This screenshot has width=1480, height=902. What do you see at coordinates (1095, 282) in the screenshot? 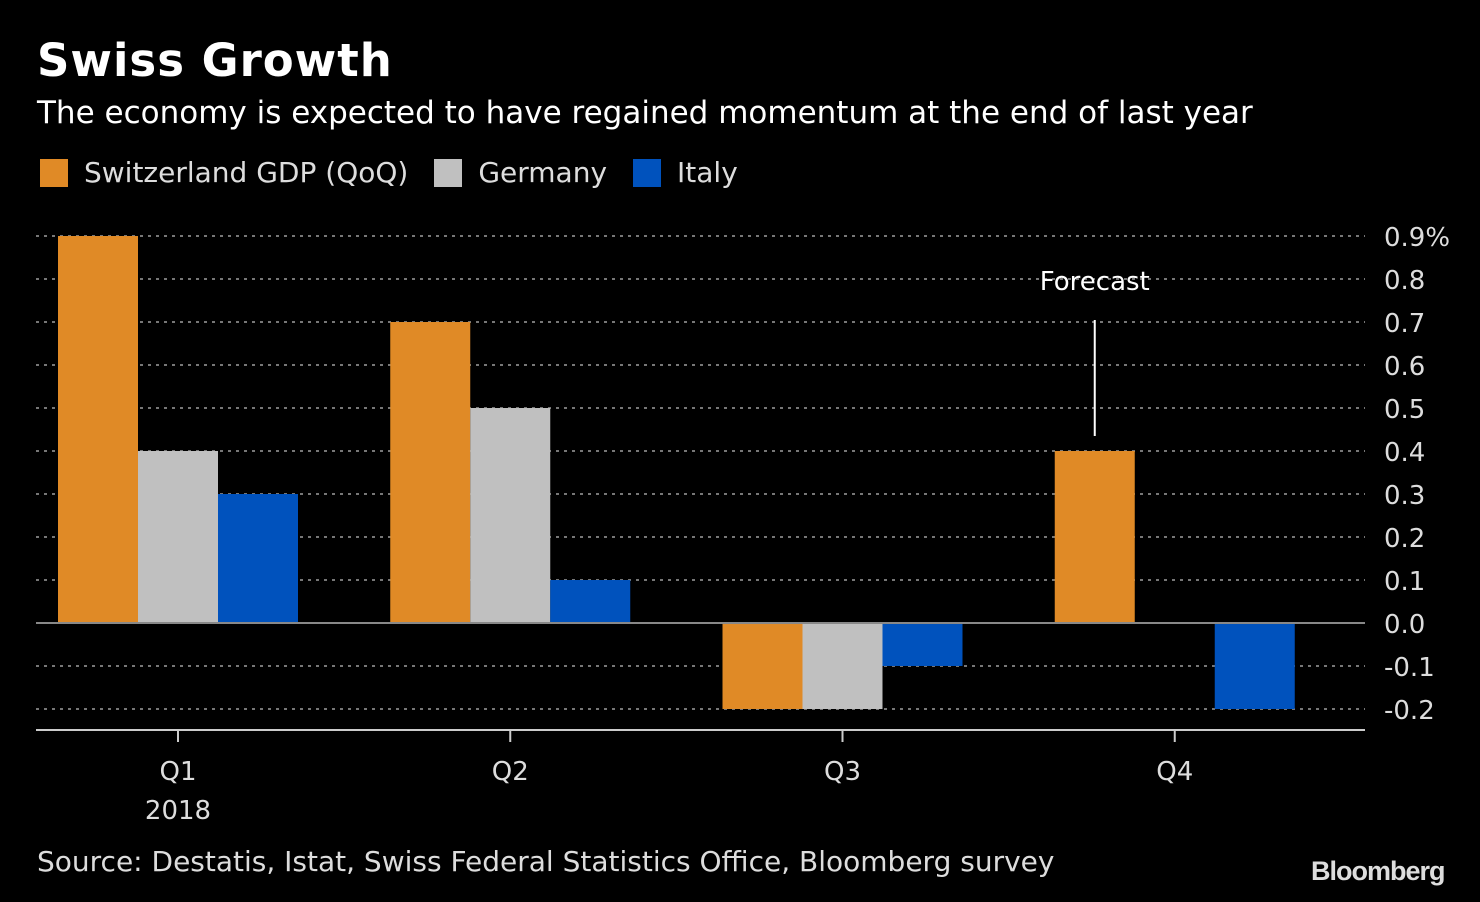
I see `annotation-forecast: Forecast` at bounding box center [1095, 282].